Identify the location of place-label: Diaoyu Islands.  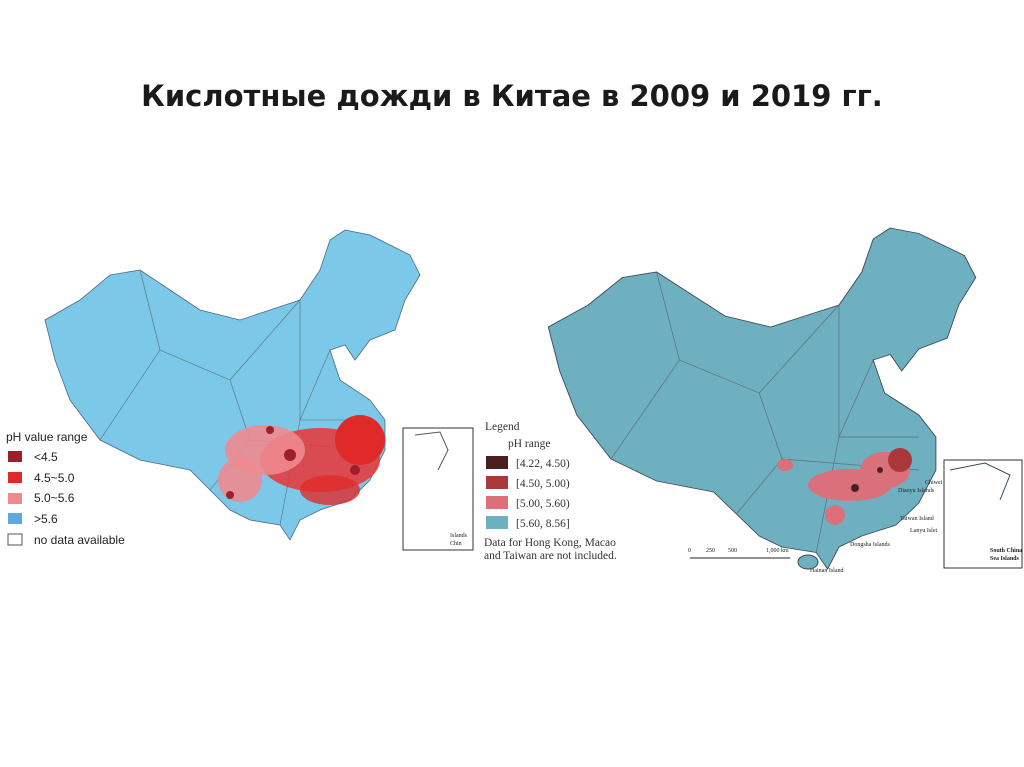
(916, 491).